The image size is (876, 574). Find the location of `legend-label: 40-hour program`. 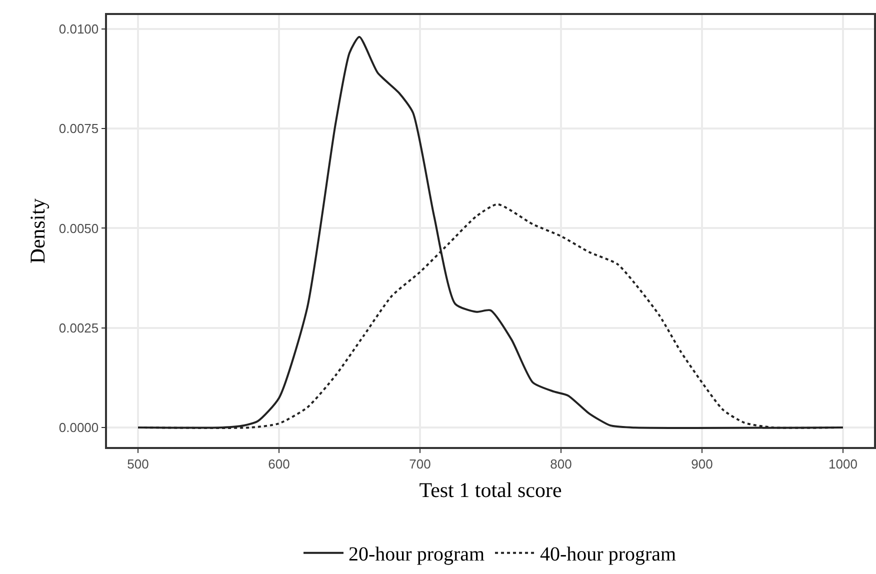

legend-label: 40-hour program is located at coordinates (608, 555).